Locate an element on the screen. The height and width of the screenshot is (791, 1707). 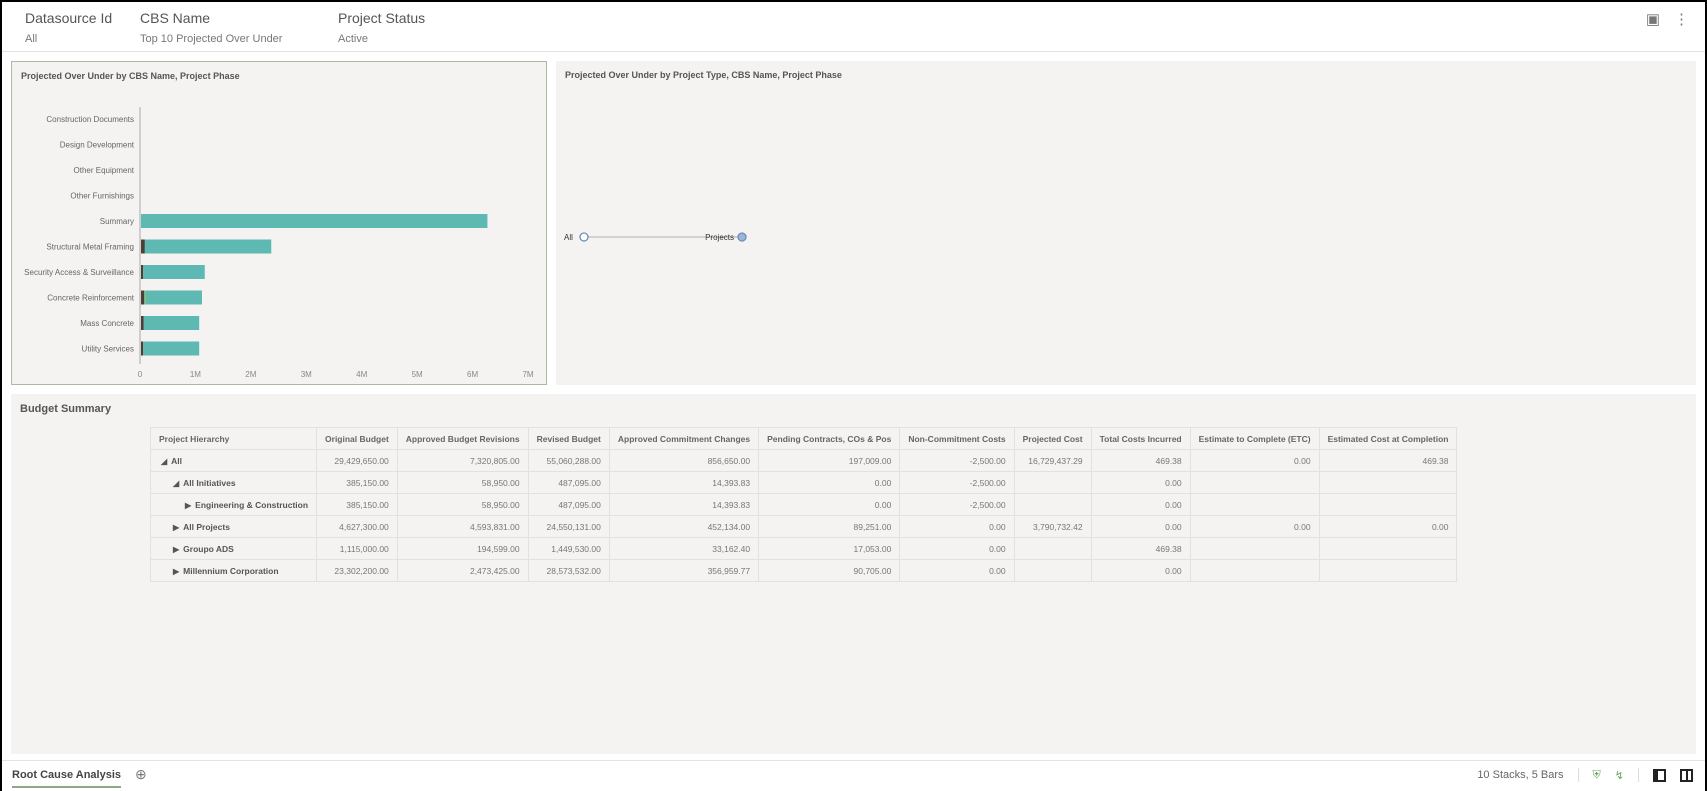
filter-label: CBS Name is located at coordinates (175, 18).